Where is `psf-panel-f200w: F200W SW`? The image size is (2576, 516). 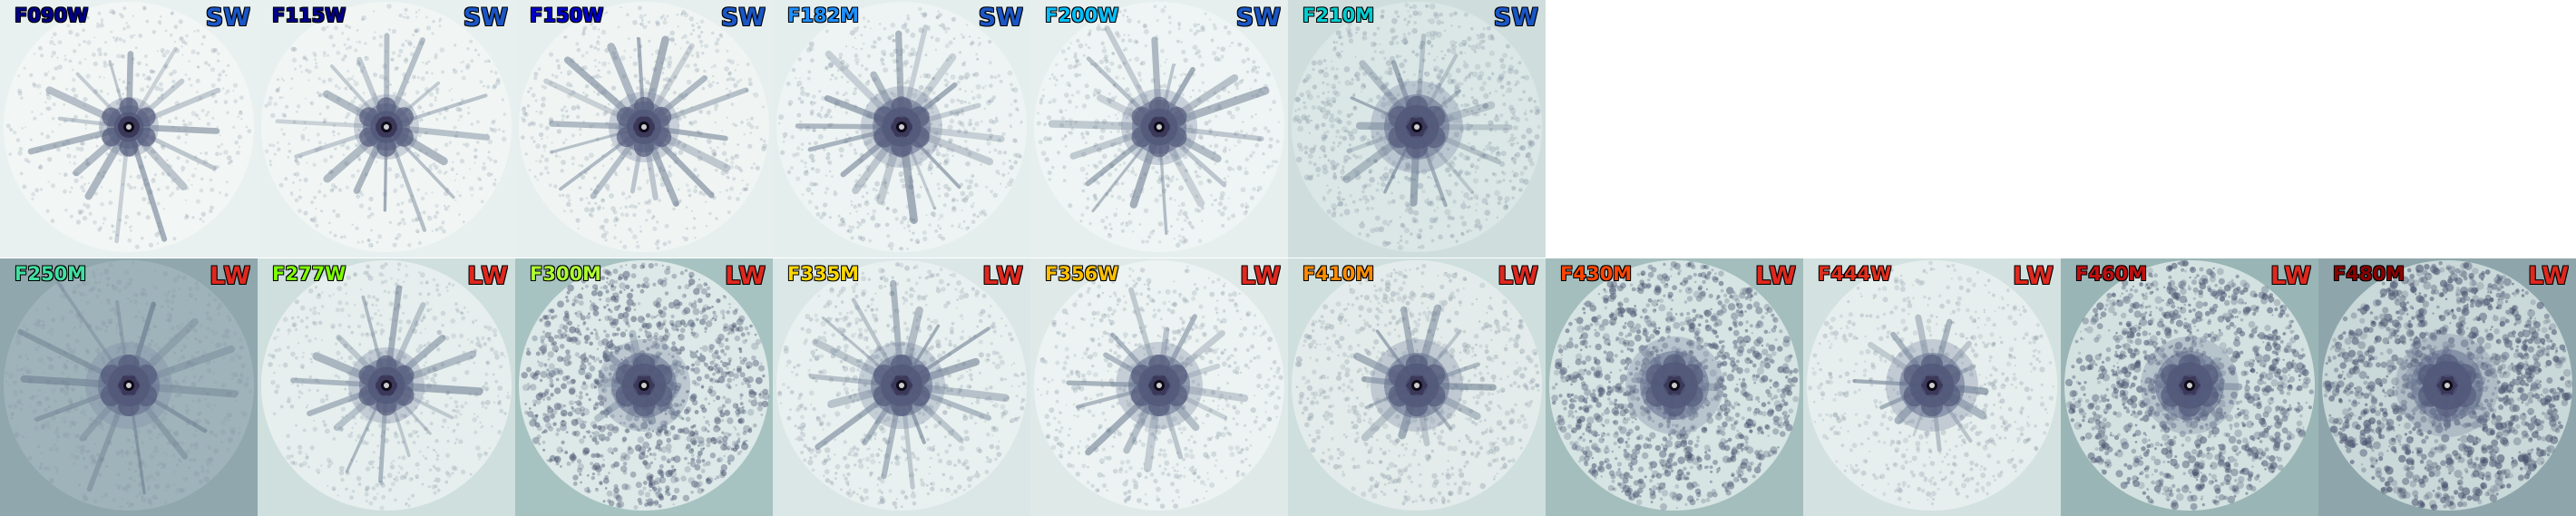 psf-panel-f200w: F200W SW is located at coordinates (1159, 129).